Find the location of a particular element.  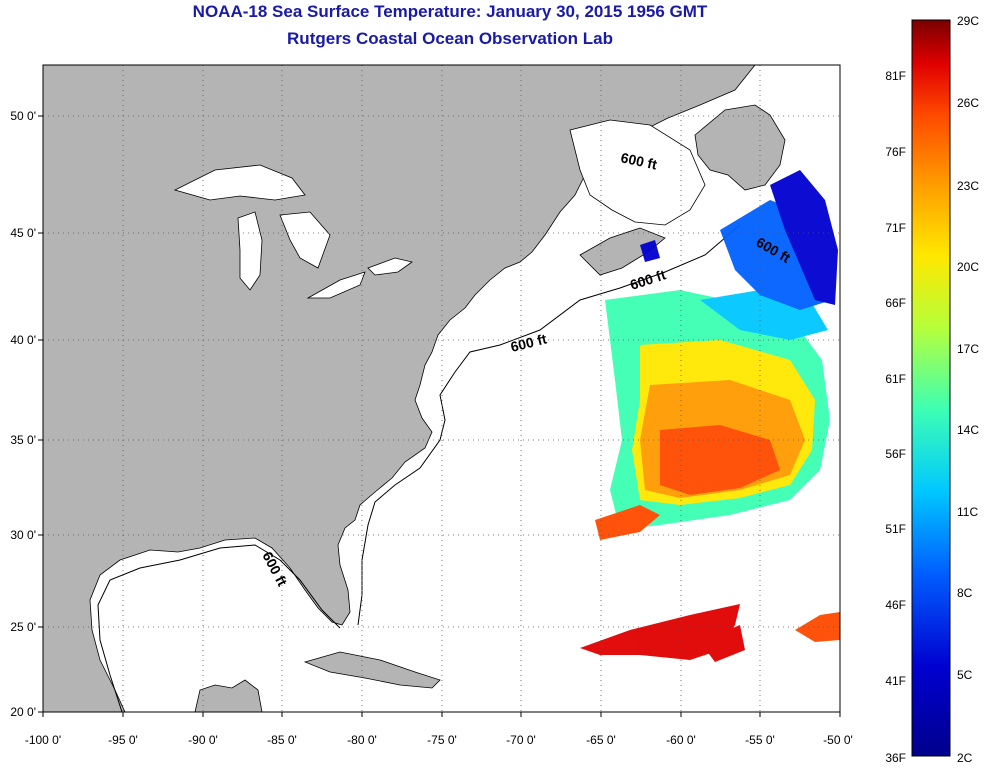

fahrenheit-label: 61F is located at coordinates (895, 379).